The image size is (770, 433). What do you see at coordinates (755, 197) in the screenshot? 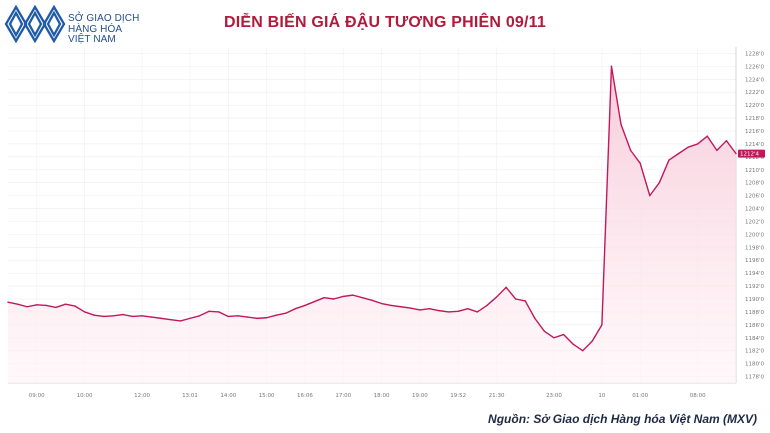
I see `y-tick-label: 1206'0` at bounding box center [755, 197].